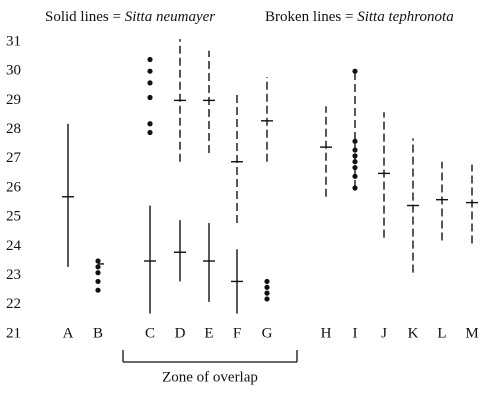  Describe the element at coordinates (208, 333) in the screenshot. I see `x-tick-label: E` at that location.